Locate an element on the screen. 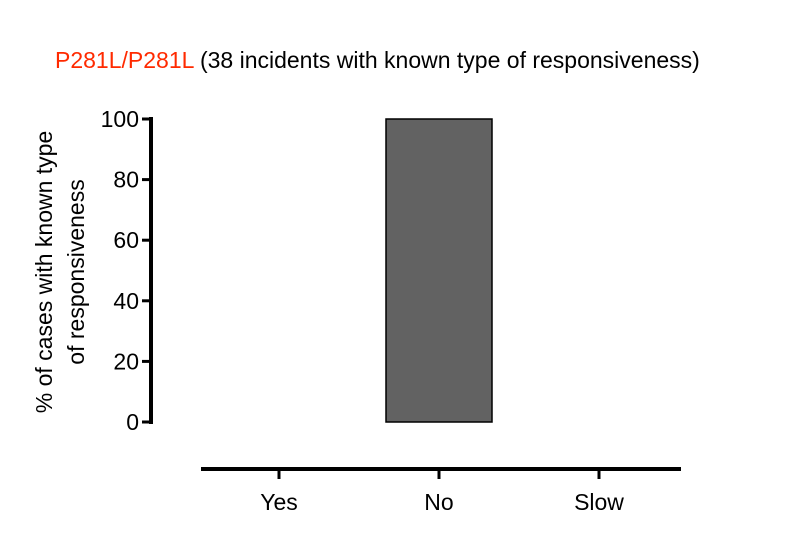  y-tick-label-80: 80 is located at coordinates (126, 180).